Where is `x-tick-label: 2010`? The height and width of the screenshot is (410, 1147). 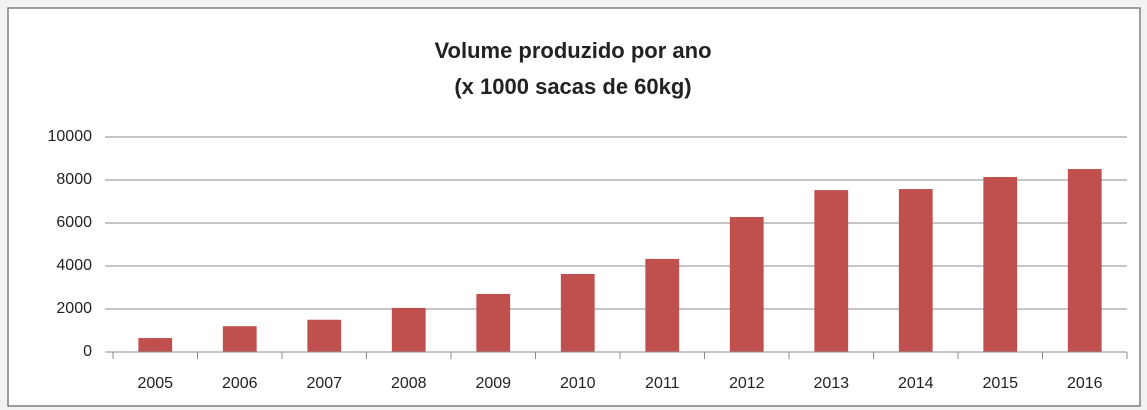
x-tick-label: 2010 is located at coordinates (578, 383).